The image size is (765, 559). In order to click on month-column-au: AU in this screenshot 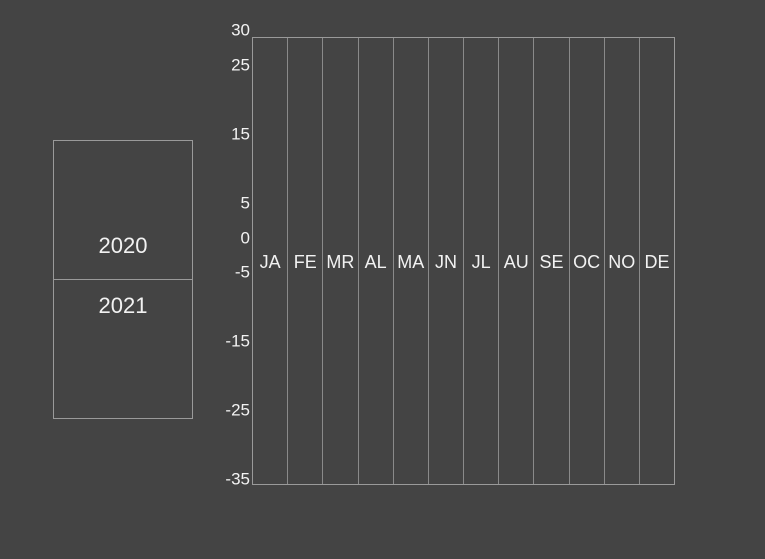, I will do `click(517, 261)`.